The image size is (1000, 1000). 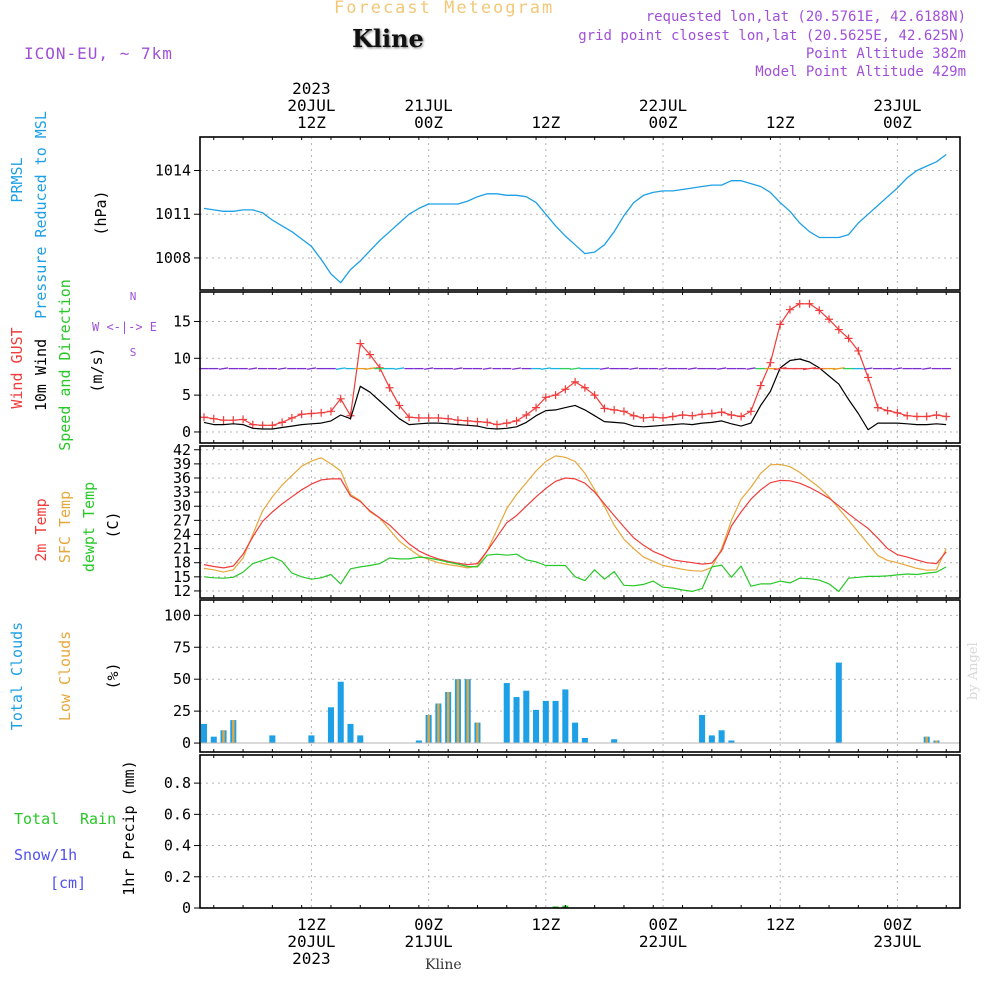 What do you see at coordinates (41, 215) in the screenshot?
I see `pressure-label-long: Pressure Reduced to MSL` at bounding box center [41, 215].